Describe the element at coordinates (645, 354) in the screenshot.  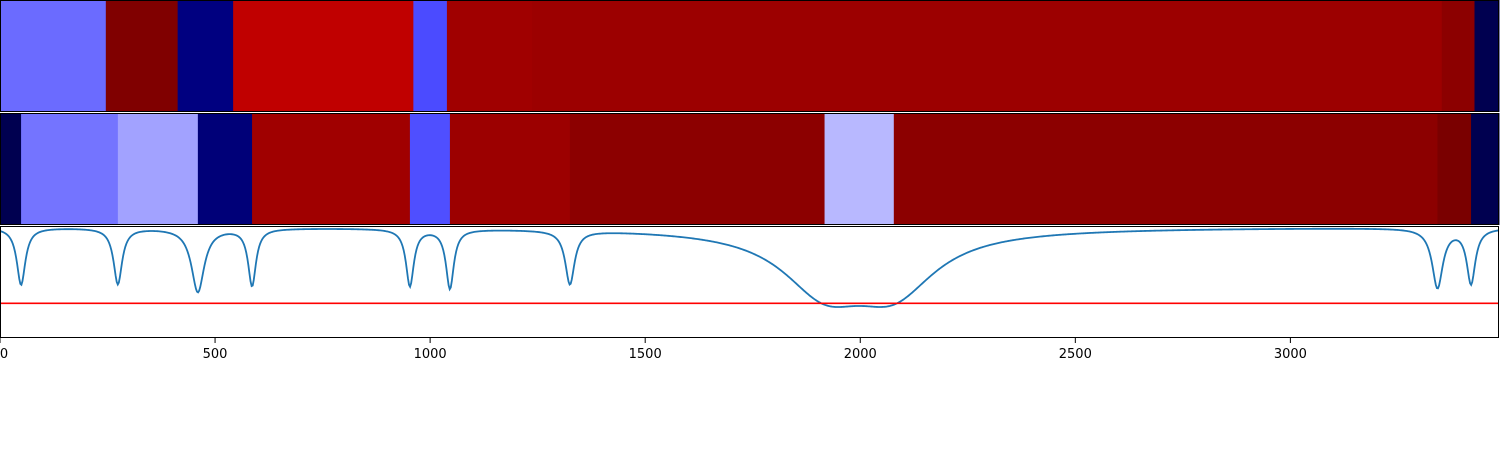
I see `x-tick-label: 1500` at that location.